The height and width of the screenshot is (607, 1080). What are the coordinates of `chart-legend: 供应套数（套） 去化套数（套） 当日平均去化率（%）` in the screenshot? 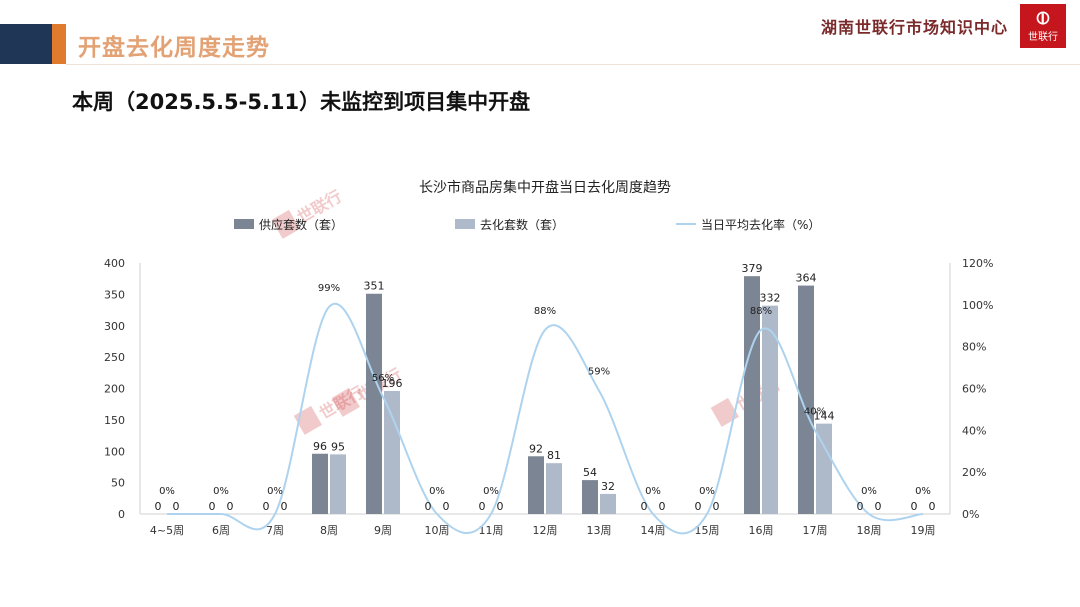 It's located at (527, 224).